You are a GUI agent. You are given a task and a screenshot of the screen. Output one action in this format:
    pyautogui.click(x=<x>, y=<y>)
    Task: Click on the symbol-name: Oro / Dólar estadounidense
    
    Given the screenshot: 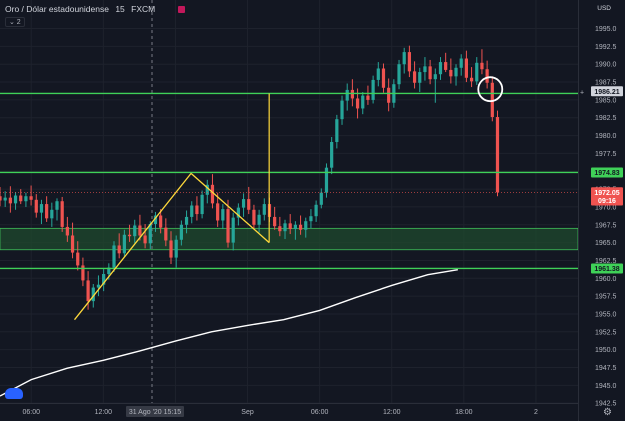 What is the action you would take?
    pyautogui.click(x=57, y=9)
    